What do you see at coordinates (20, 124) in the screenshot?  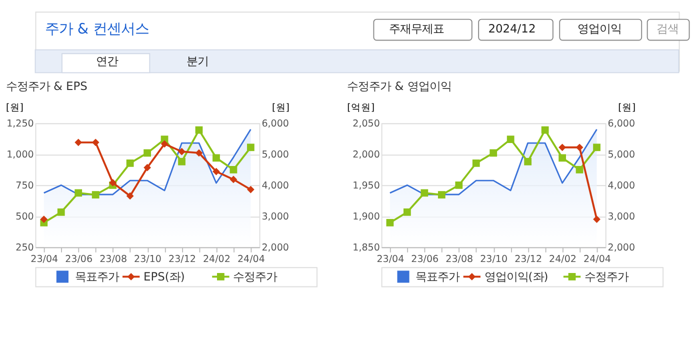 I see `y-tick-label: 1,250` at bounding box center [20, 124].